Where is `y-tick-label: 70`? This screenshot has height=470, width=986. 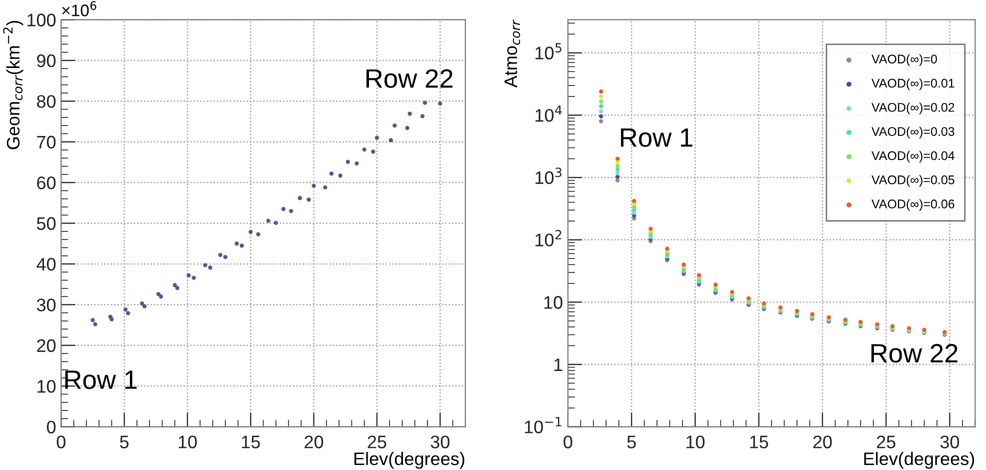
y-tick-label: 70 is located at coordinates (46, 142).